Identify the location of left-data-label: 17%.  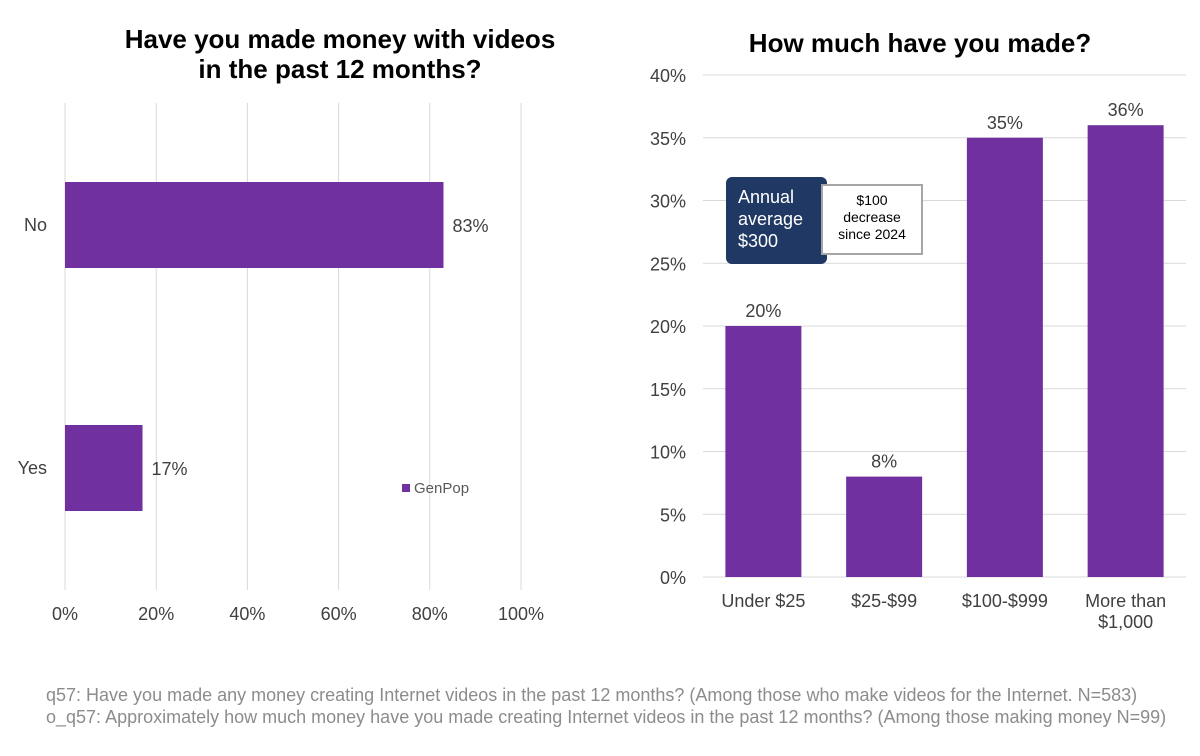
(170, 469).